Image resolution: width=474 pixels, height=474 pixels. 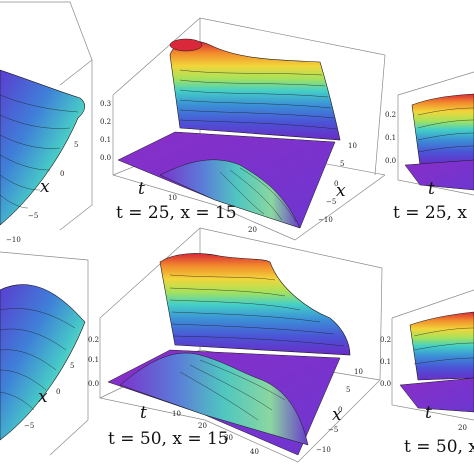 I want to click on caption-bottom-right: t = 50, x =, so click(x=439, y=447).